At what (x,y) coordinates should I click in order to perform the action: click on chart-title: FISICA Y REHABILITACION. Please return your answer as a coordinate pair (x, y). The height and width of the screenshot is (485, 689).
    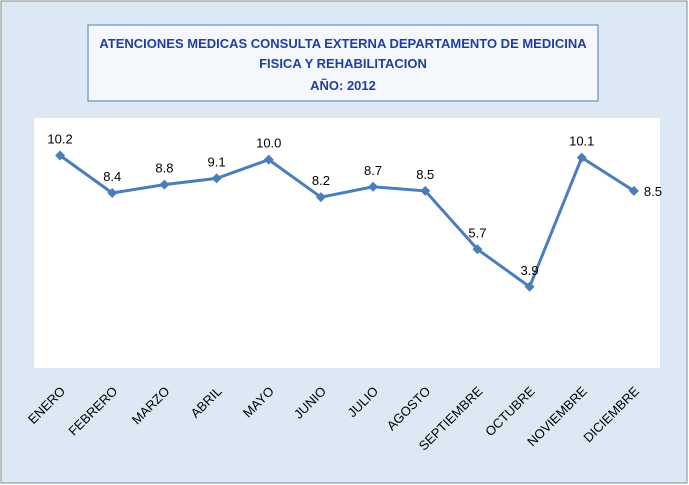
    Looking at the image, I should click on (343, 63).